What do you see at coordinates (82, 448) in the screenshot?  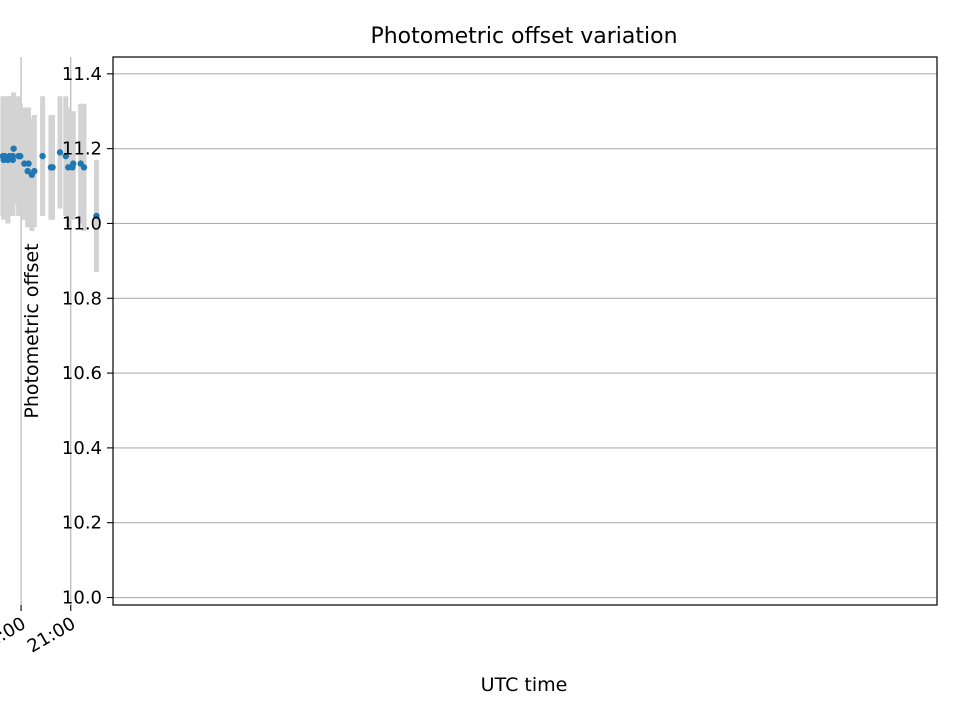 I see `y-tick-label: 10.4` at bounding box center [82, 448].